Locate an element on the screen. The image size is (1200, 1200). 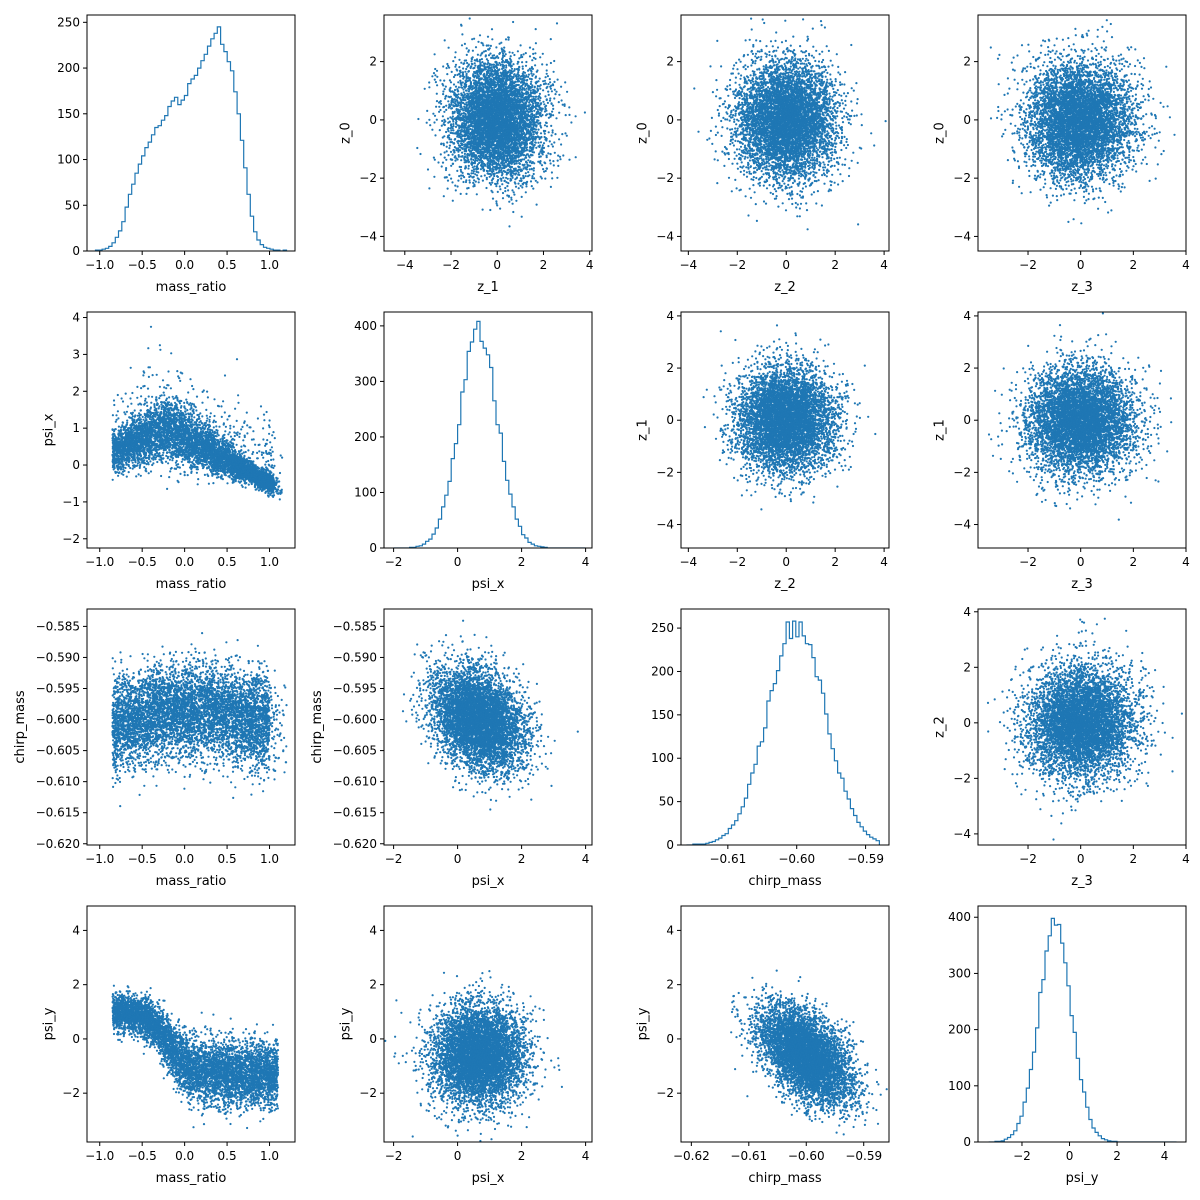
axes-frame is located at coordinates (191, 133).